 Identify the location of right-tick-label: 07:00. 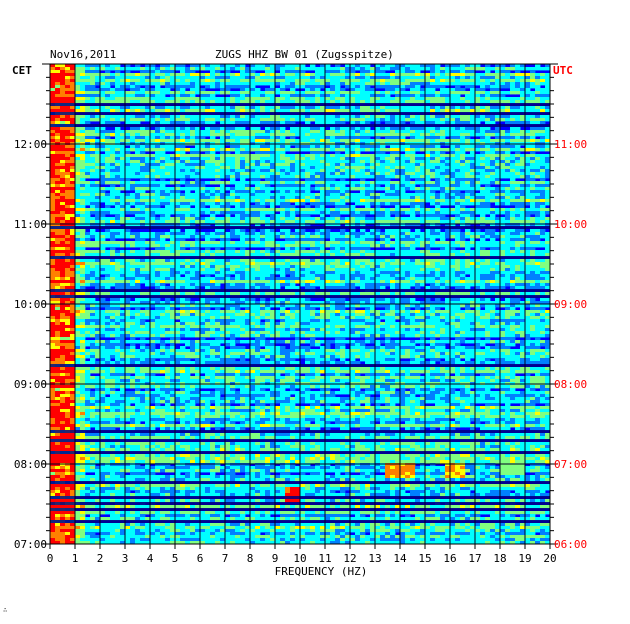
(570, 464).